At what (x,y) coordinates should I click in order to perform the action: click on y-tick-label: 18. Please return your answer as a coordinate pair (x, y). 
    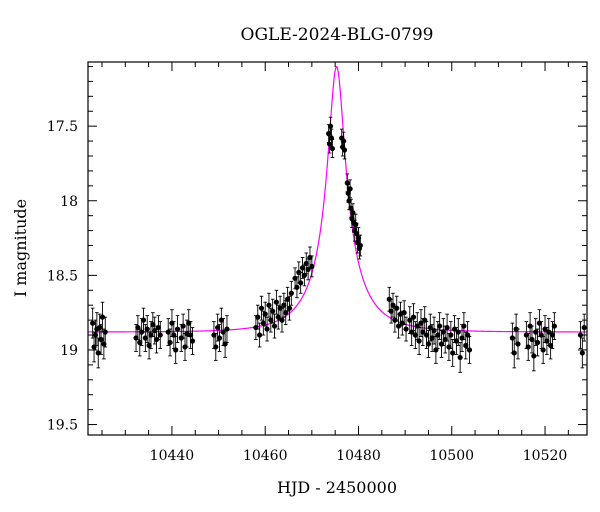
    Looking at the image, I should click on (69, 202).